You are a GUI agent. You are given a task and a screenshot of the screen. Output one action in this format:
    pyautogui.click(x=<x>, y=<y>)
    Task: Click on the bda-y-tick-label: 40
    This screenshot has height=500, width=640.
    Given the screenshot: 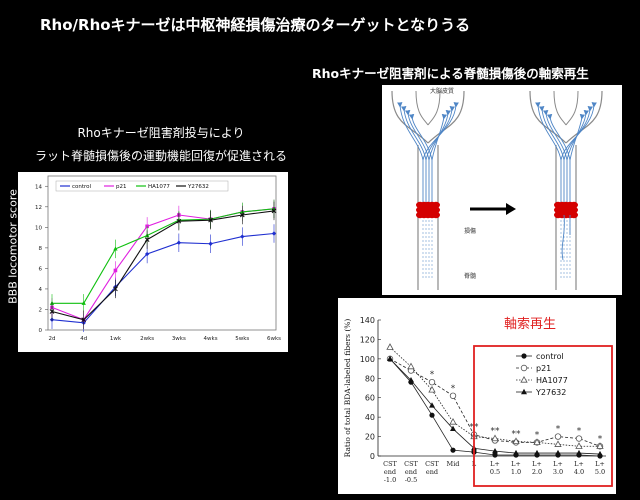 What is the action you would take?
    pyautogui.click(x=370, y=417)
    